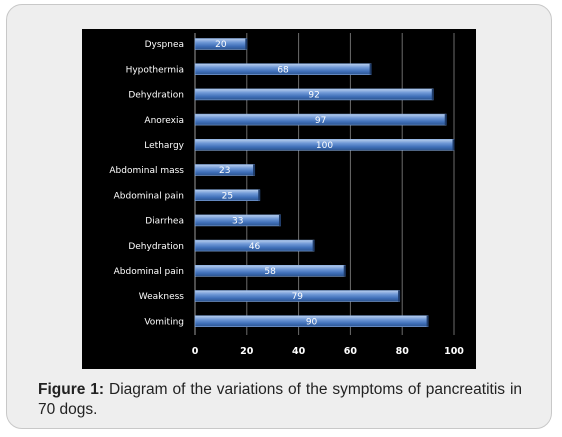  What do you see at coordinates (312, 322) in the screenshot?
I see `data-label-11: 90` at bounding box center [312, 322].